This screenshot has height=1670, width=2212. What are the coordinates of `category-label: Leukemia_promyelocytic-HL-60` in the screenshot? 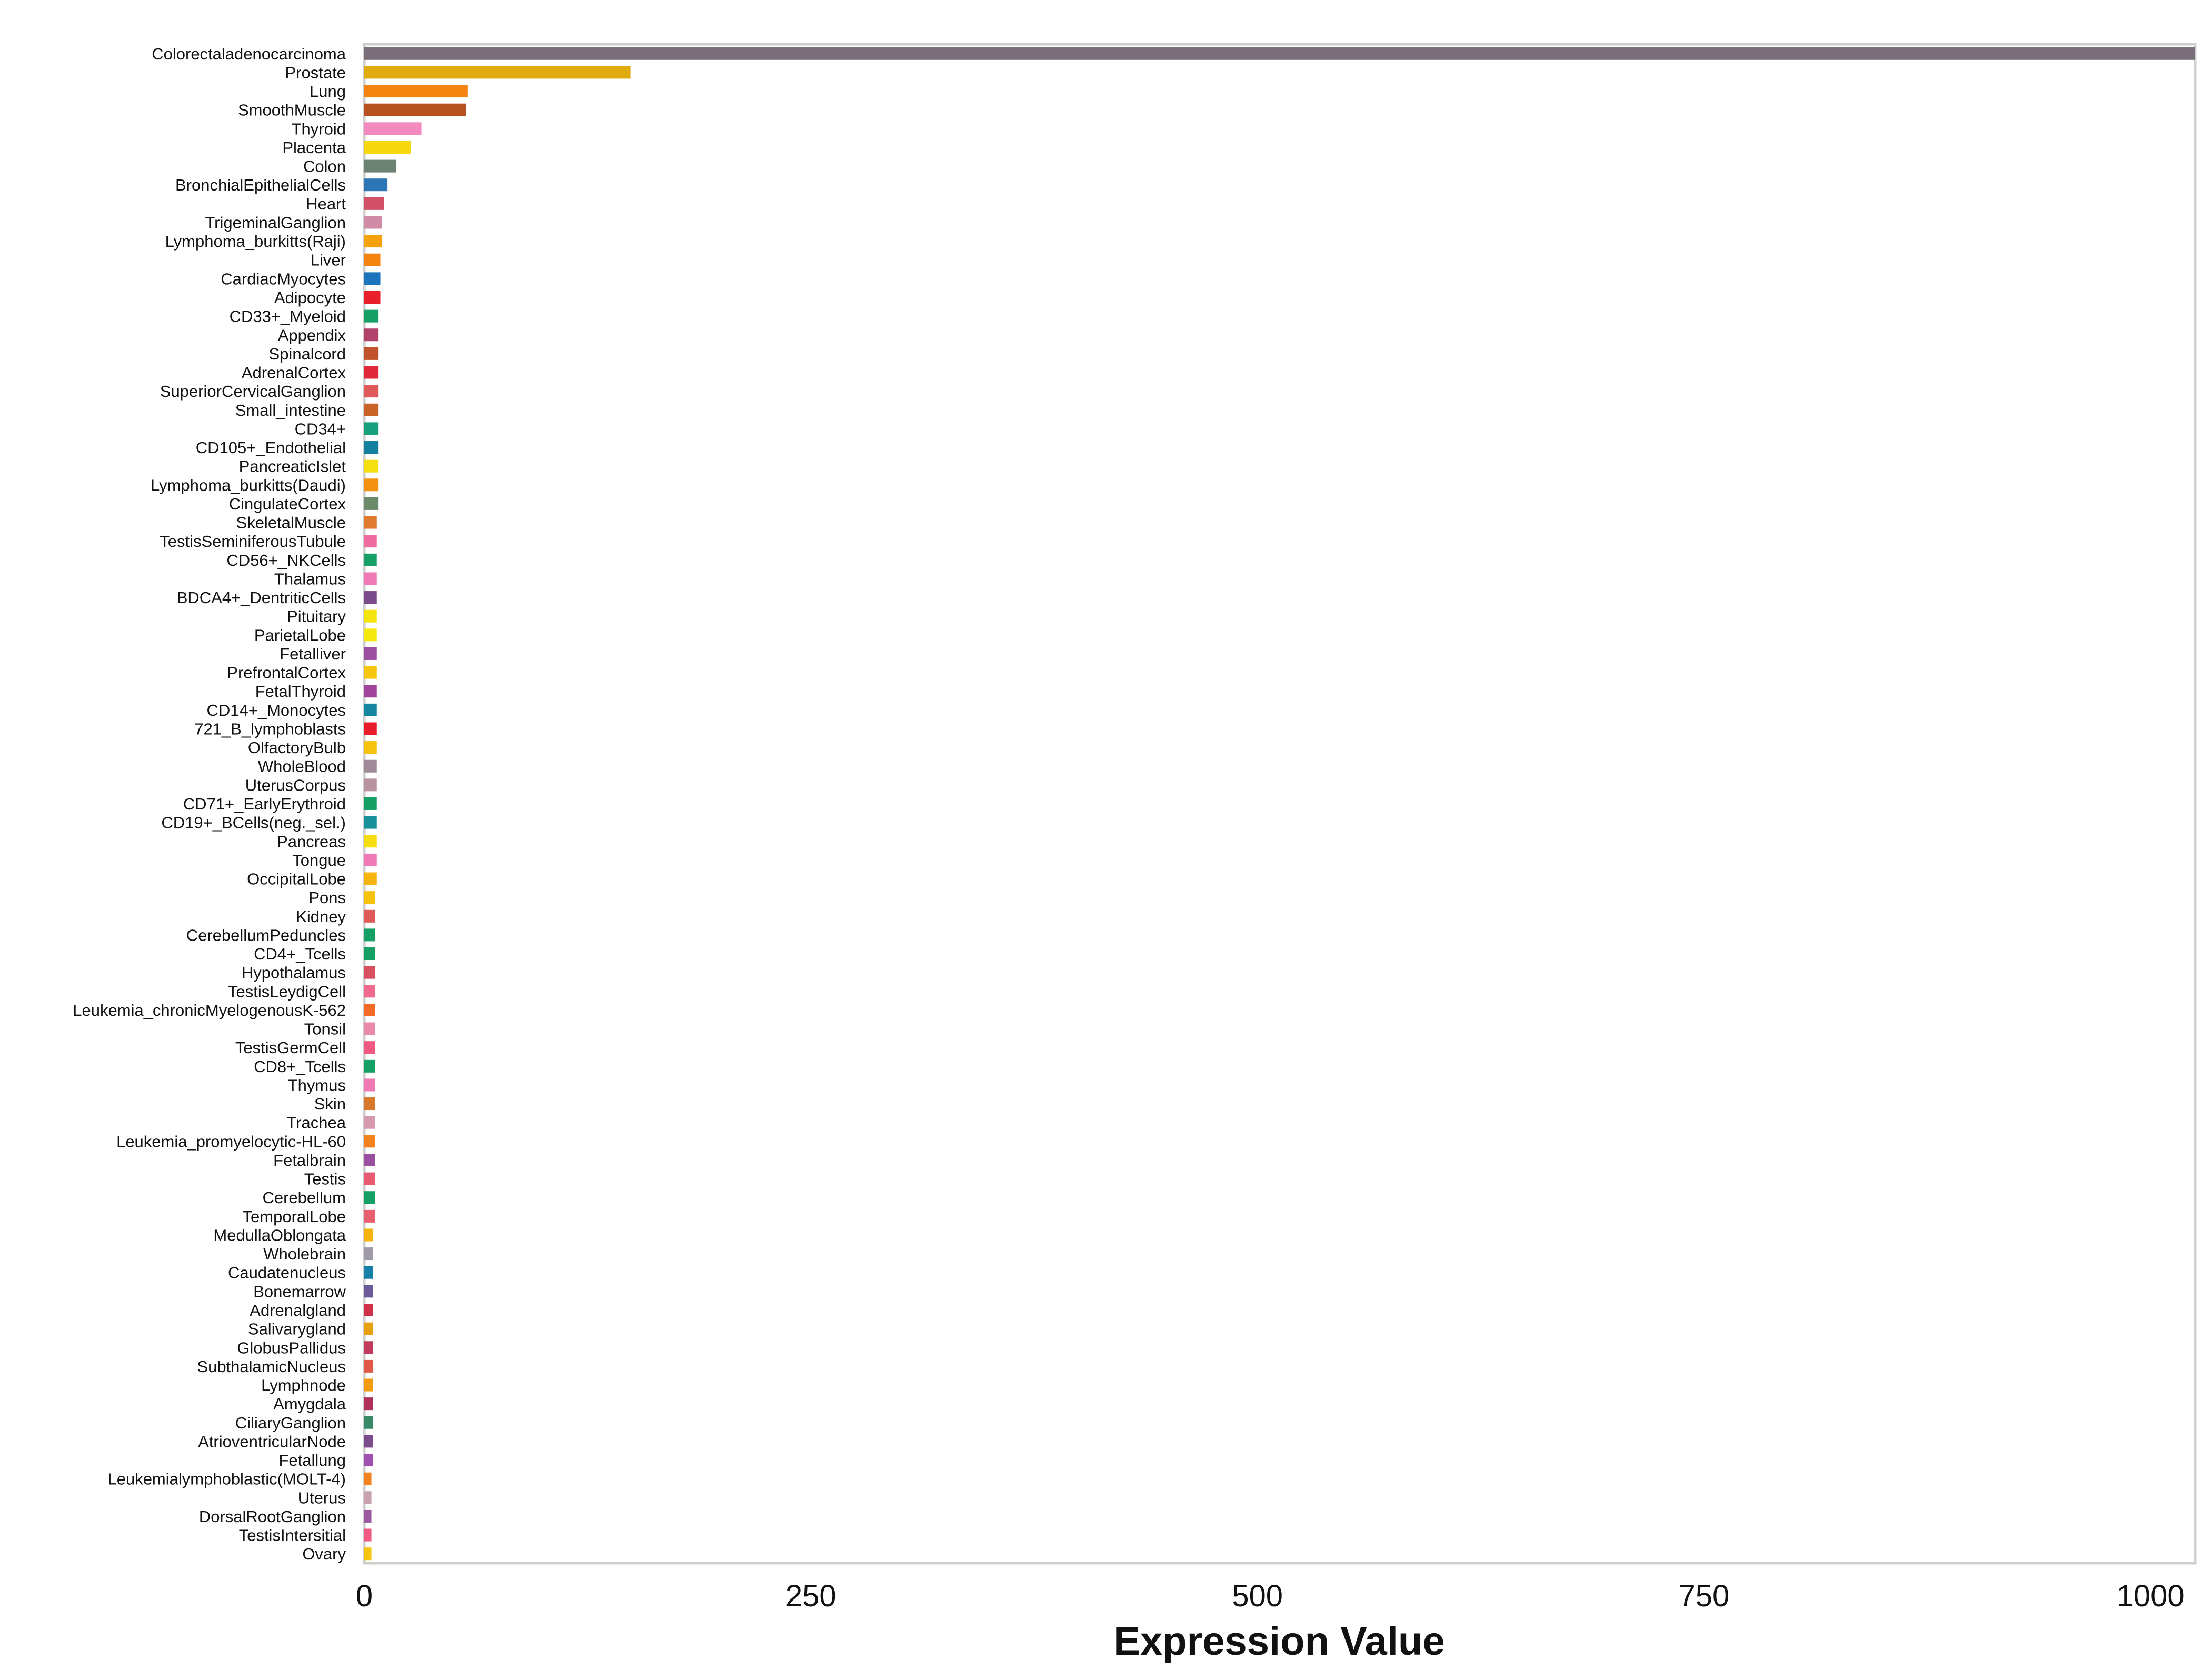 It's located at (231, 1141).